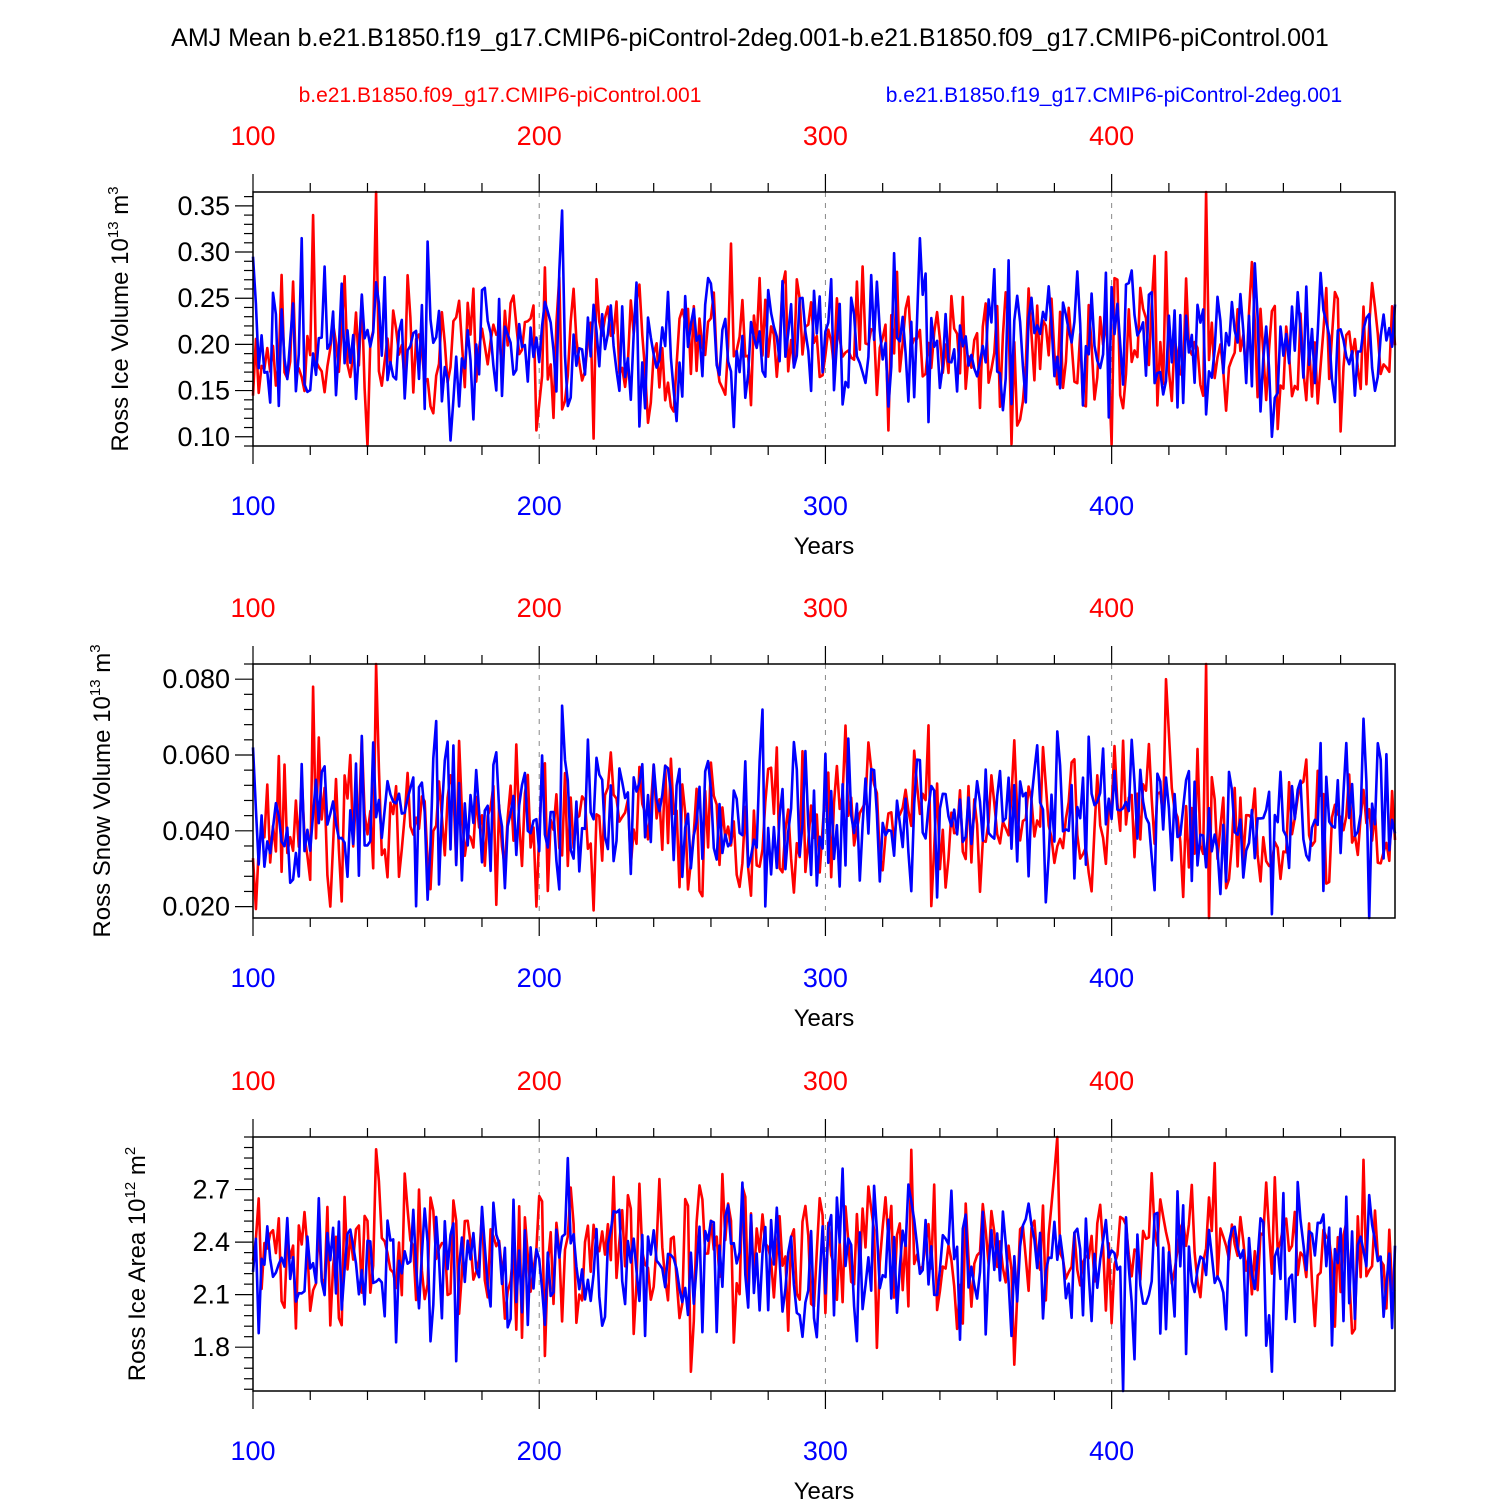 This screenshot has height=1500, width=1500. Describe the element at coordinates (203, 391) in the screenshot. I see `y-tick-label: 0.15` at that location.